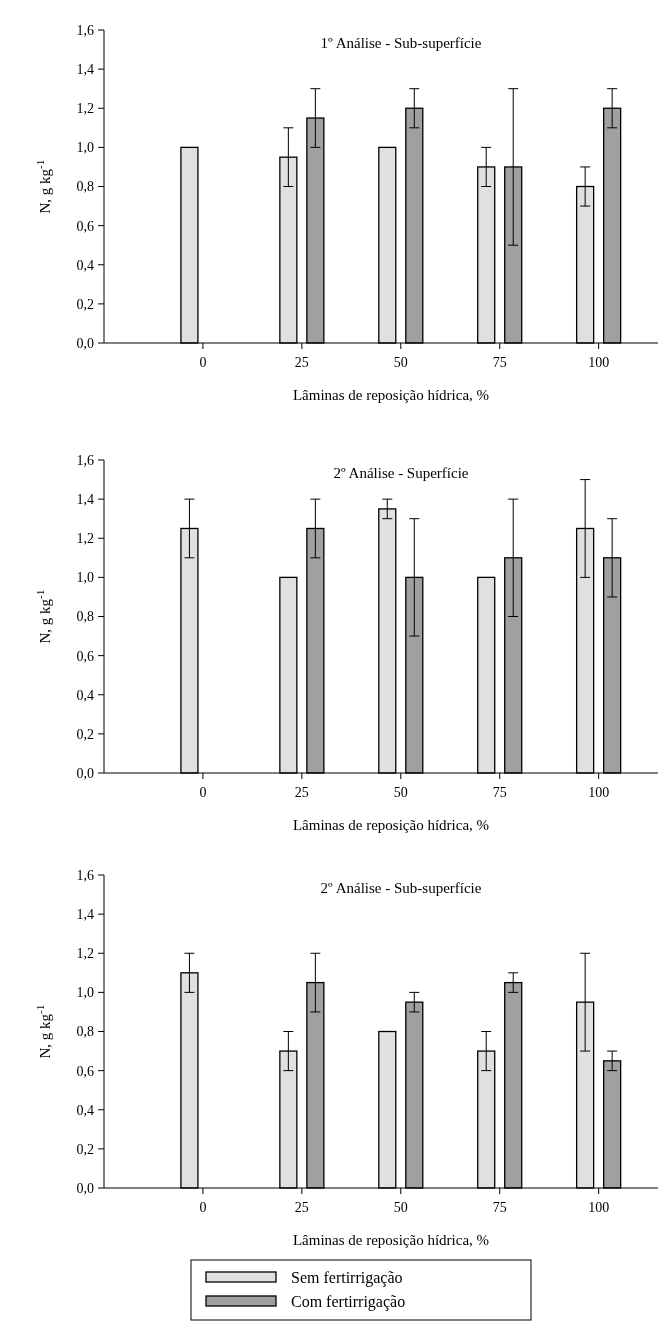  What do you see at coordinates (401, 473) in the screenshot?
I see `chart-title: 2º Análise - Superfície` at bounding box center [401, 473].